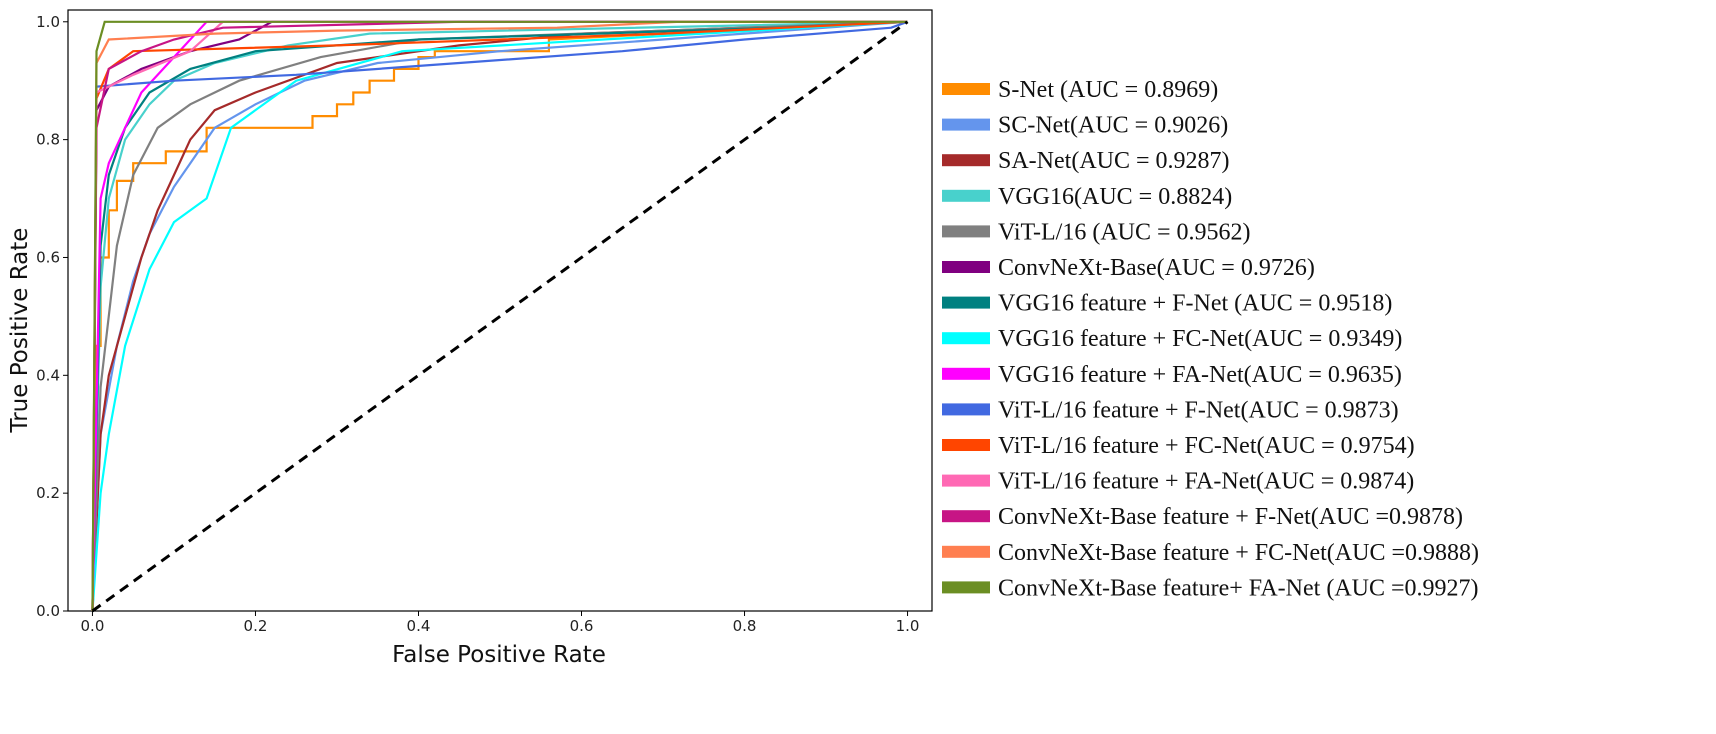 This screenshot has width=1716, height=734. I want to click on legend-label: ConvNeXt-Base(AUC = 0.9726), so click(1156, 268).